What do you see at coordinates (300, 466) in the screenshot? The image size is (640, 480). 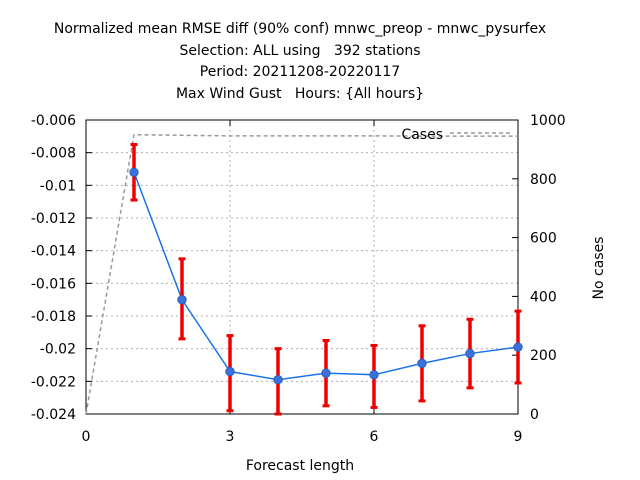 I see `x-axis-label: Forecast length` at bounding box center [300, 466].